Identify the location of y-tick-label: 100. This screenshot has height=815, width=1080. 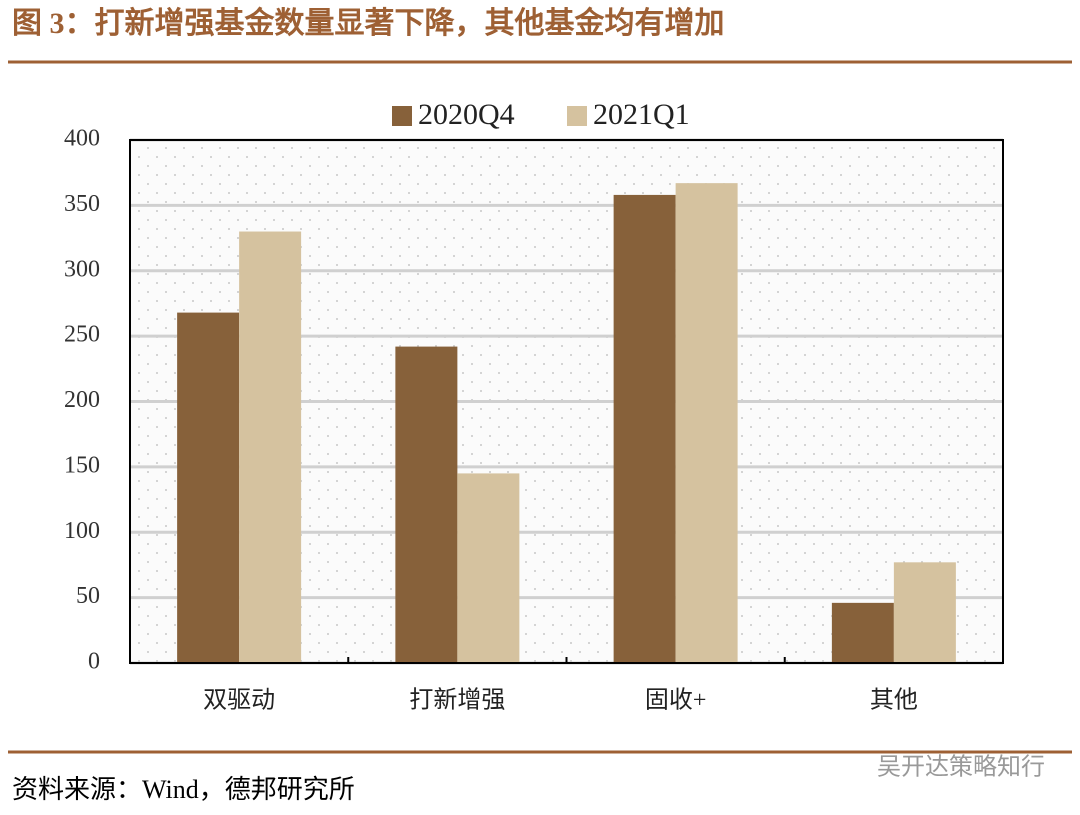
(82, 531).